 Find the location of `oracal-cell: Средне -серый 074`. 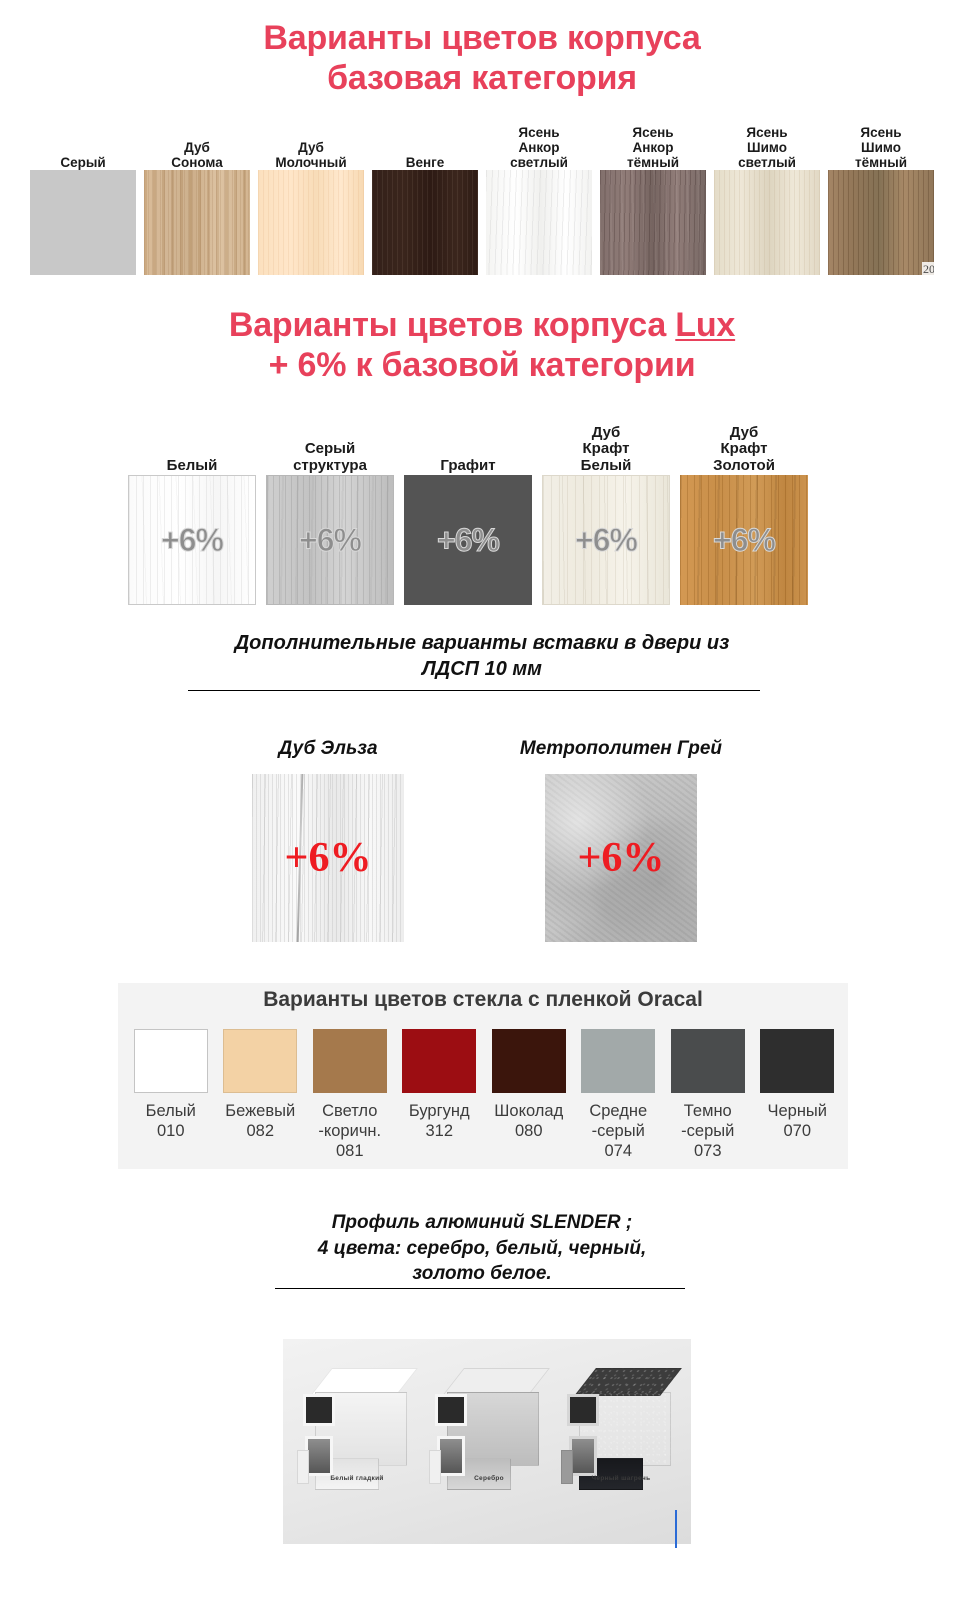

oracal-cell: Средне -серый 074 is located at coordinates (619, 1095).